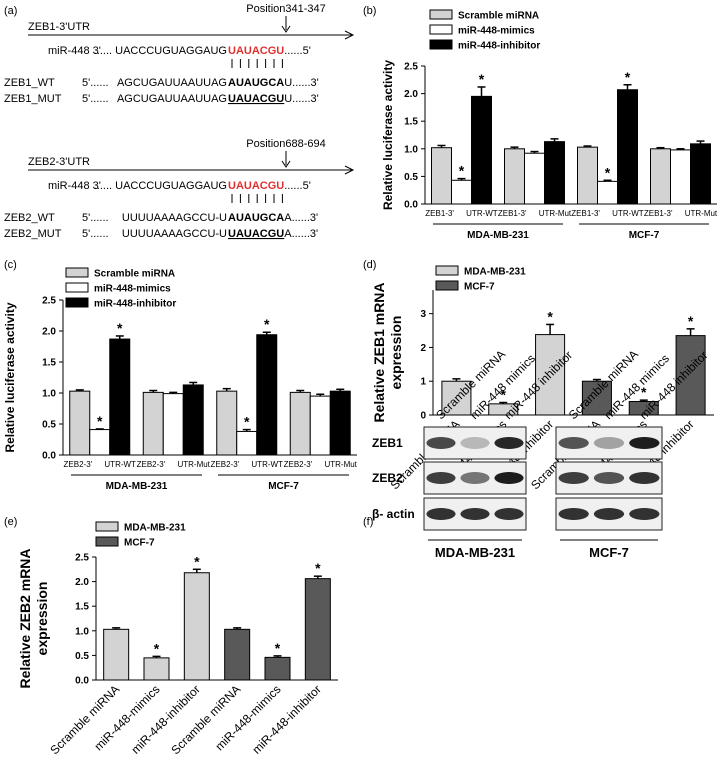 The width and height of the screenshot is (724, 773). Describe the element at coordinates (369, 265) in the screenshot. I see `panel-label: (d)` at that location.